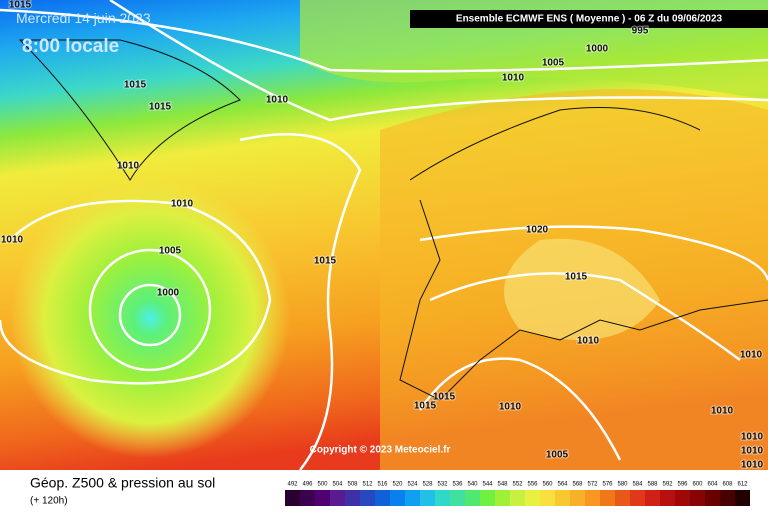  Describe the element at coordinates (427, 485) in the screenshot. I see `scale-label: 528` at that location.